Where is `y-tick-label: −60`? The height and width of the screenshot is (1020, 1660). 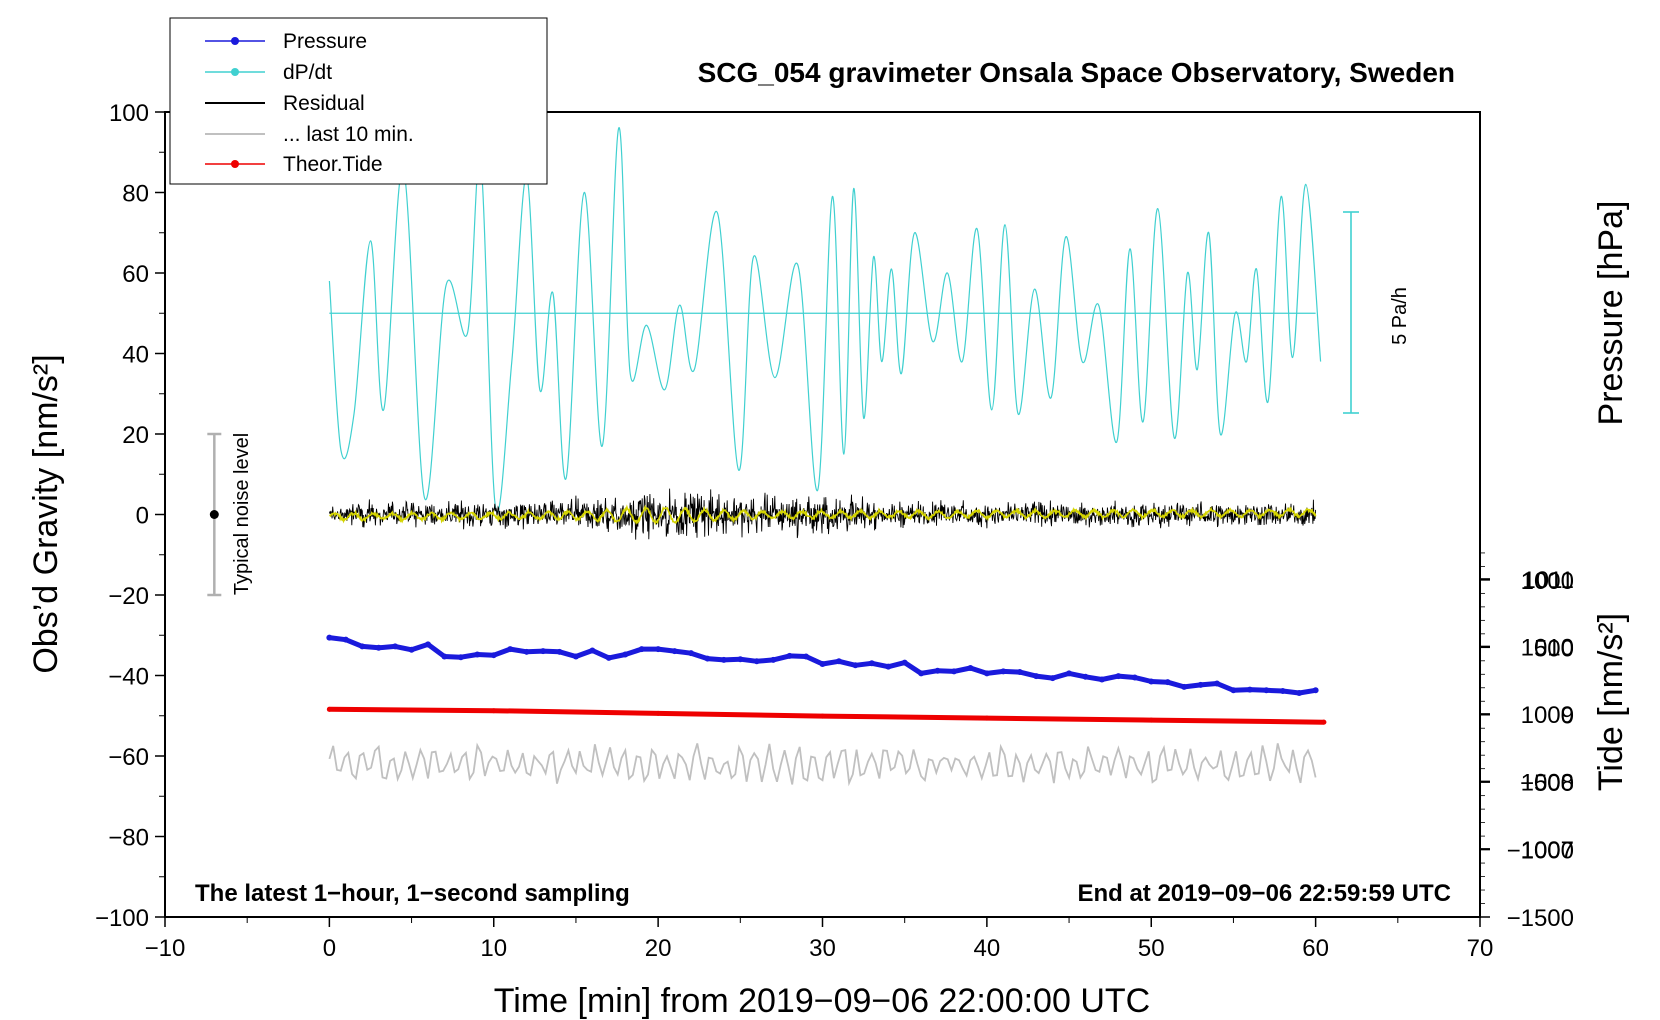 y-tick-label: −60 is located at coordinates (128, 757).